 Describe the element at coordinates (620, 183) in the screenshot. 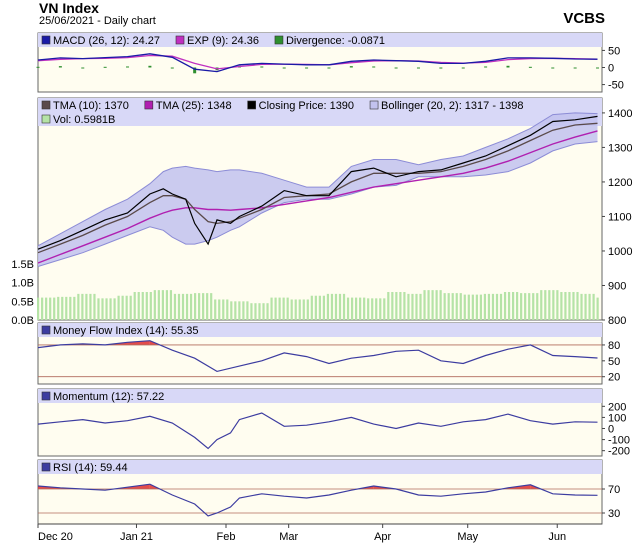

I see `price-axis-label: 1200` at that location.